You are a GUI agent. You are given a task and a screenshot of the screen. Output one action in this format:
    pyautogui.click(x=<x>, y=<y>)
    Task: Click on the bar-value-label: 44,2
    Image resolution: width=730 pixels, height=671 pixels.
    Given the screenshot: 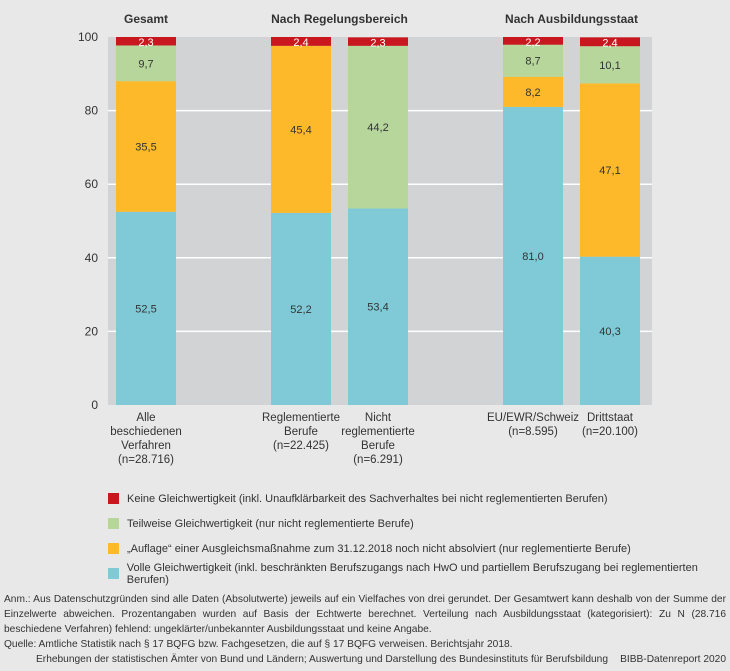 What is the action you would take?
    pyautogui.click(x=377, y=128)
    